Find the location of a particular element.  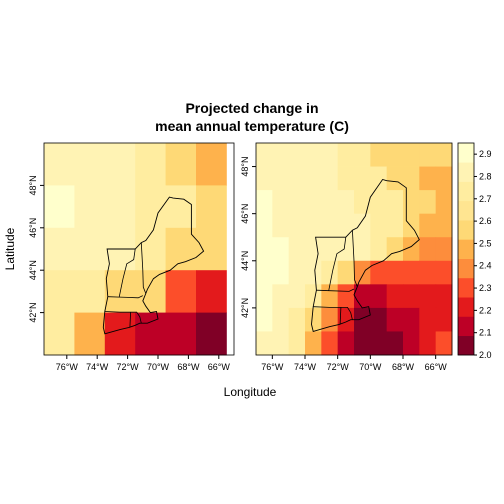

colorbar-frame is located at coordinates (466, 249).